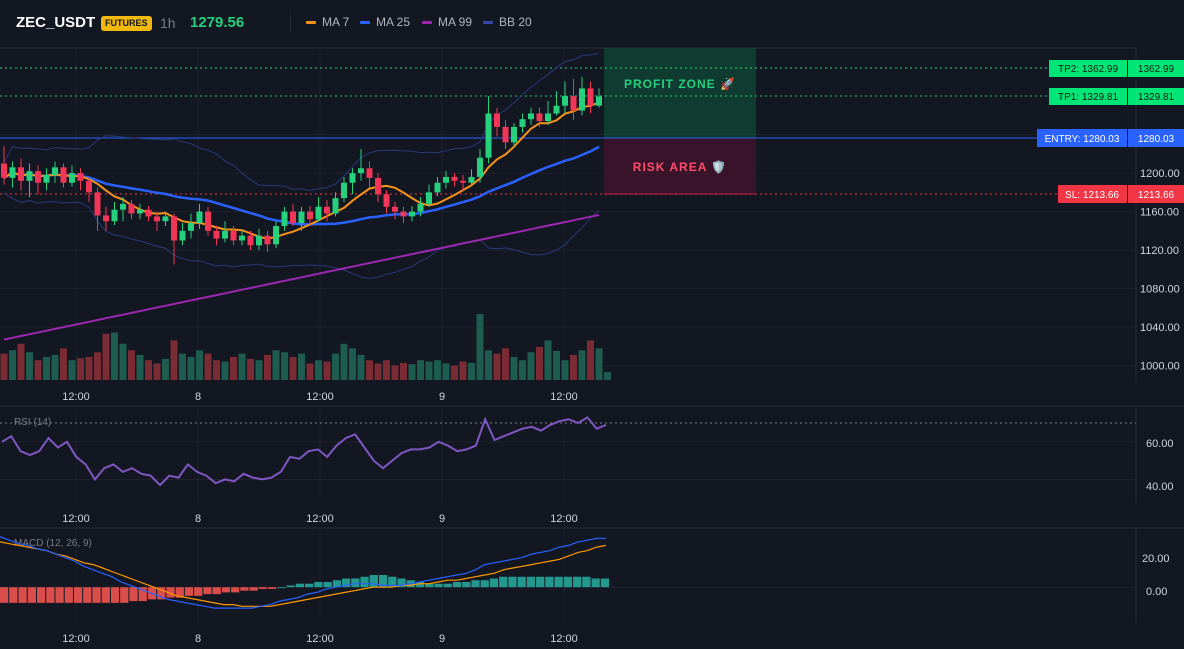 This screenshot has width=1184, height=649. I want to click on ma99-line, so click(301, 277).